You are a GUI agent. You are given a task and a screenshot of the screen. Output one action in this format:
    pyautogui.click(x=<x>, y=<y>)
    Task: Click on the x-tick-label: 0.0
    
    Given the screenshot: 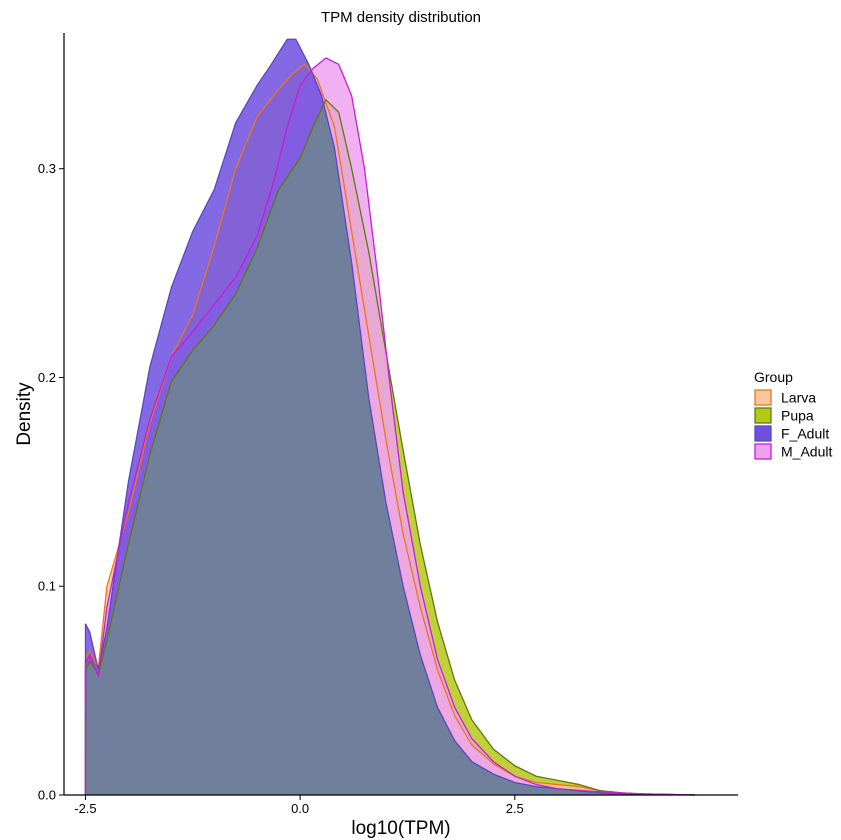 What is the action you would take?
    pyautogui.click(x=300, y=808)
    